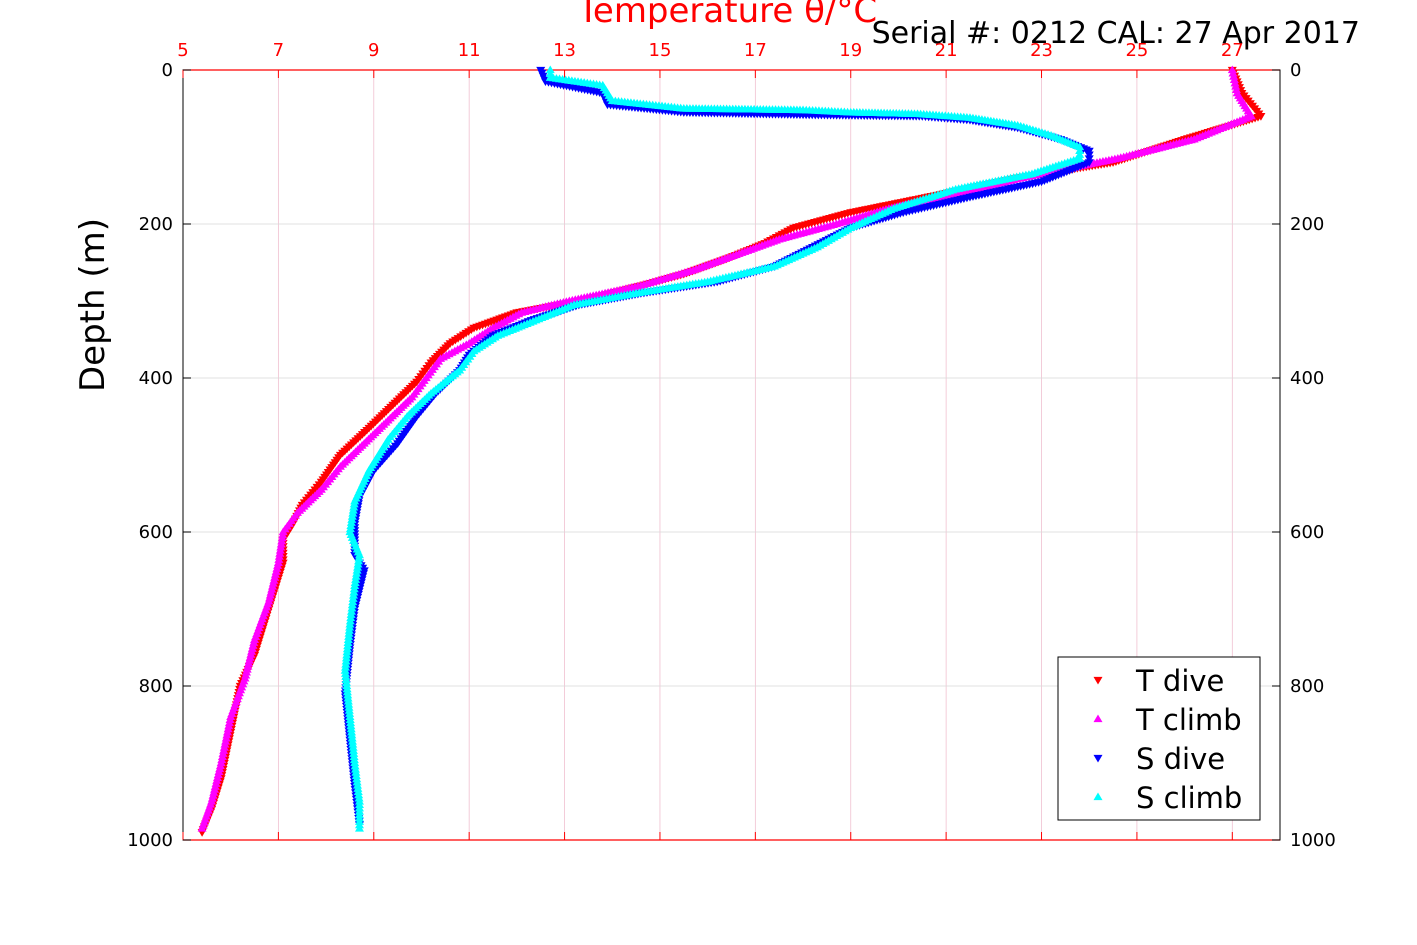 The height and width of the screenshot is (945, 1417). What do you see at coordinates (156, 224) in the screenshot?
I see `y-tick-label-left: 200` at bounding box center [156, 224].